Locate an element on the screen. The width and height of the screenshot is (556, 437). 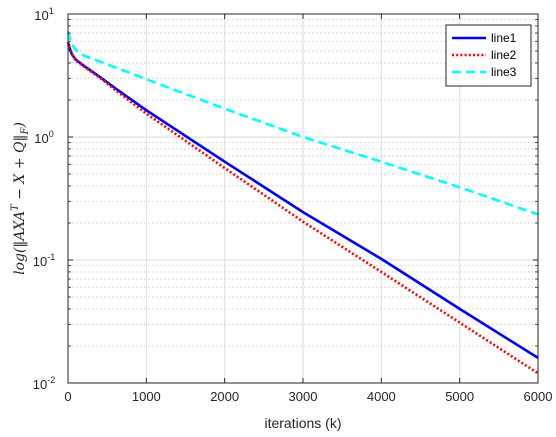
legend-label-line2: line2 is located at coordinates (504, 55).